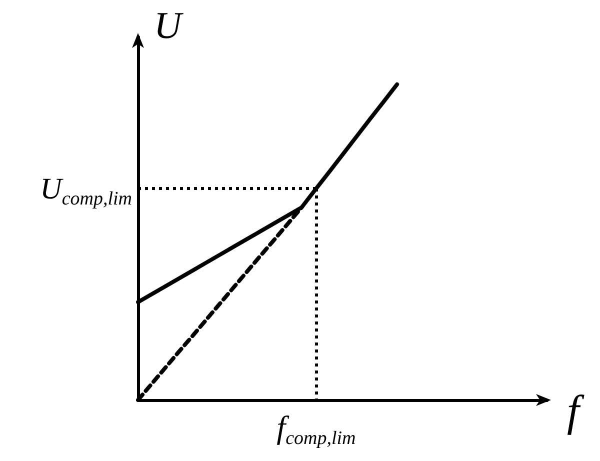 This screenshot has width=600, height=461. Describe the element at coordinates (169, 26) in the screenshot. I see `y-axis-title: U` at that location.